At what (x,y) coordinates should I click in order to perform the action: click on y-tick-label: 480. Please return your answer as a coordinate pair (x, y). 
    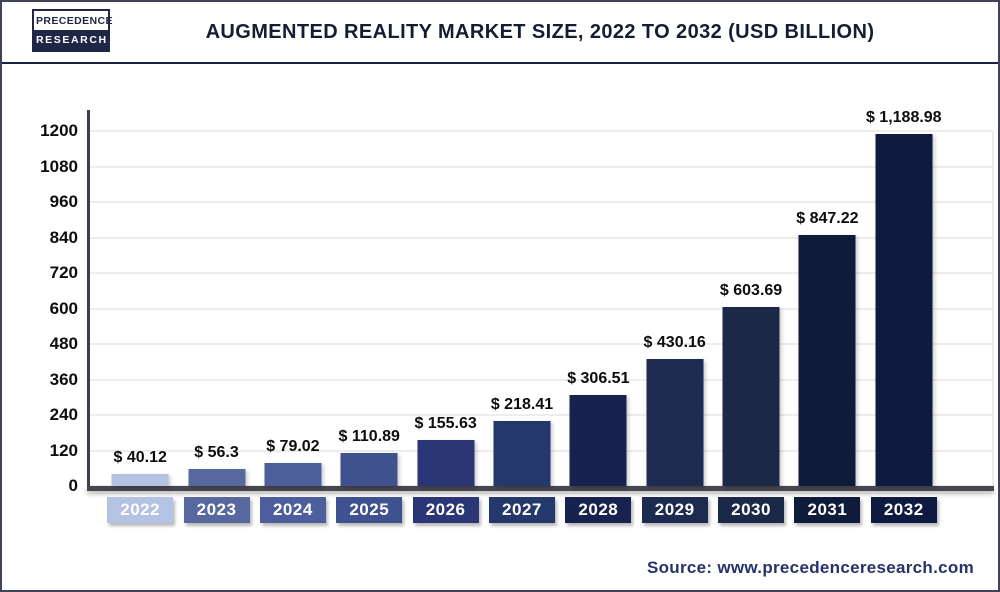
    Looking at the image, I should click on (63, 343).